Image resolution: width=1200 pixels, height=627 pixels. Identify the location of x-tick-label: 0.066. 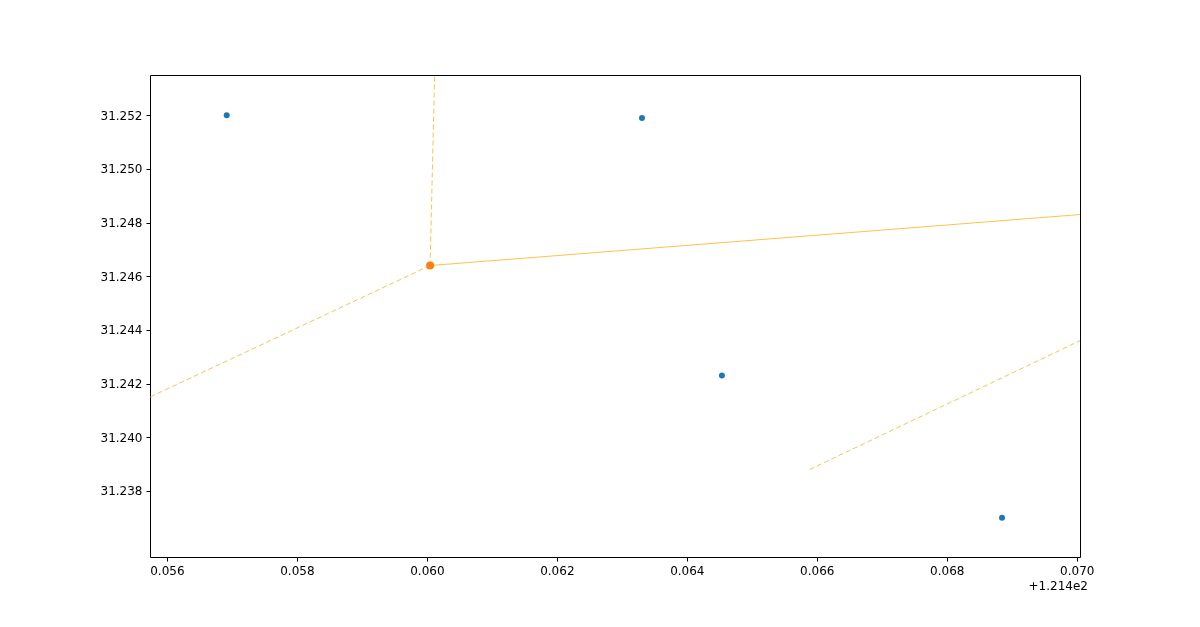
(817, 570).